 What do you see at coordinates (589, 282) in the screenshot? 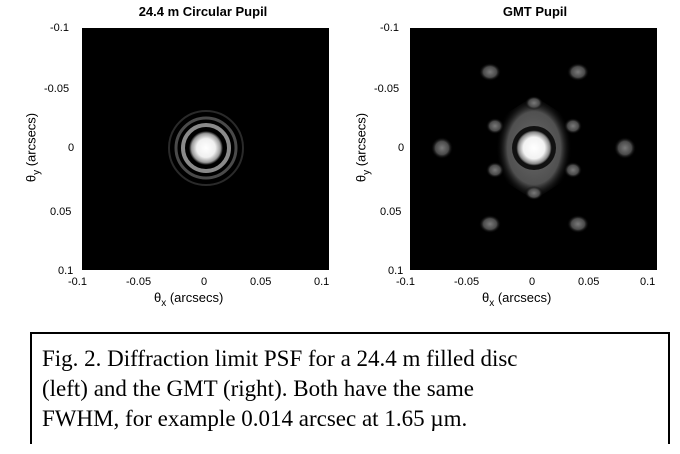
I see `right-xtick-4: 0.05` at bounding box center [589, 282].